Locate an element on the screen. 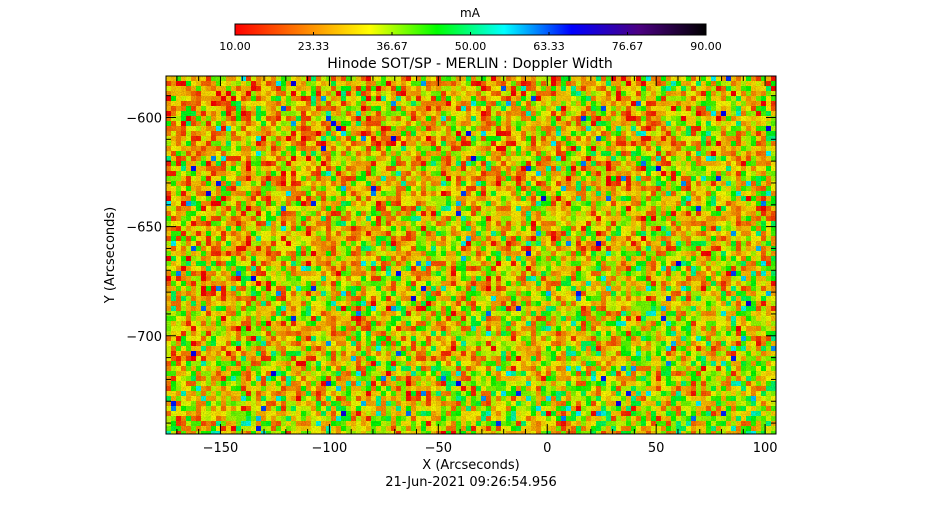 This screenshot has height=516, width=941. colorbar-tick-label: 63.33 is located at coordinates (549, 46).